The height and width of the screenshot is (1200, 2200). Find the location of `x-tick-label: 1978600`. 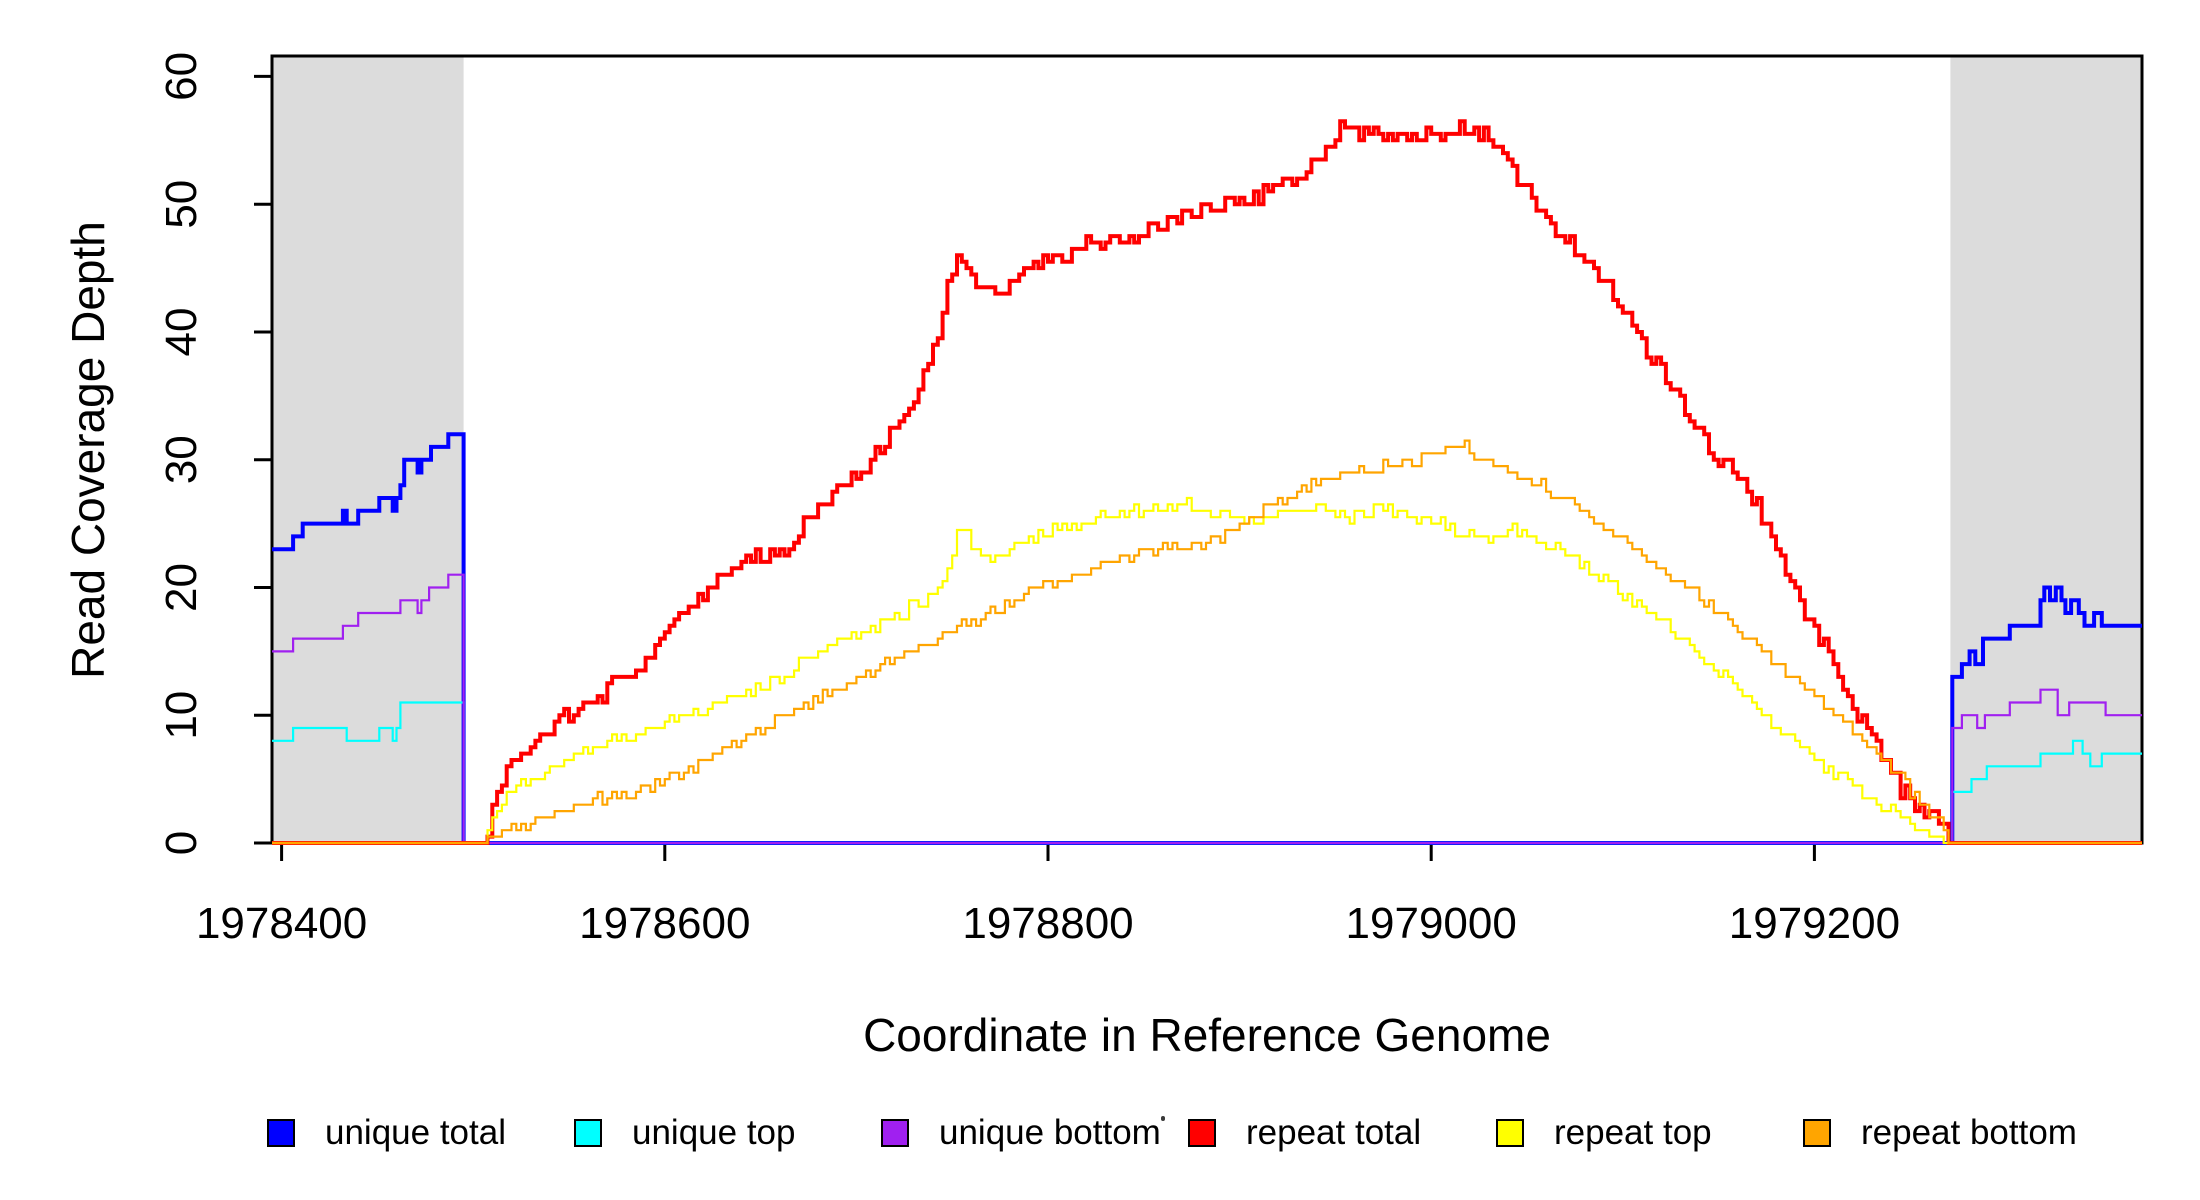

x-tick-label: 1978600 is located at coordinates (664, 923).